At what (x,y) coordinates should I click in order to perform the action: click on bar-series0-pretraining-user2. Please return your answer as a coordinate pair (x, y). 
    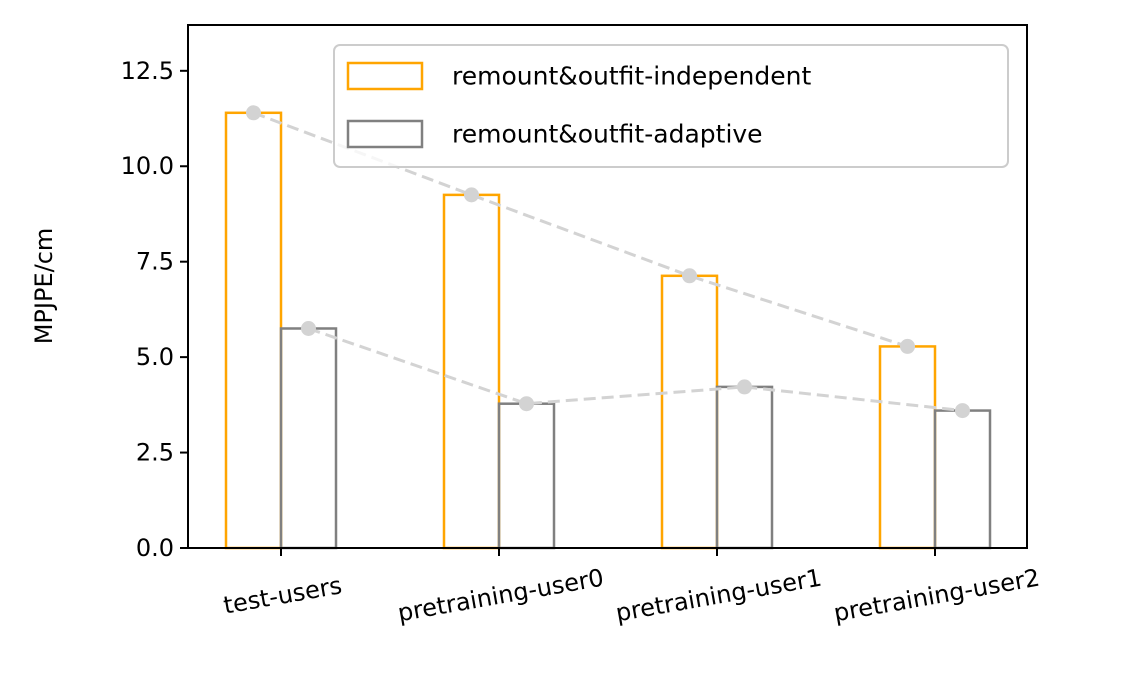
    Looking at the image, I should click on (907, 447).